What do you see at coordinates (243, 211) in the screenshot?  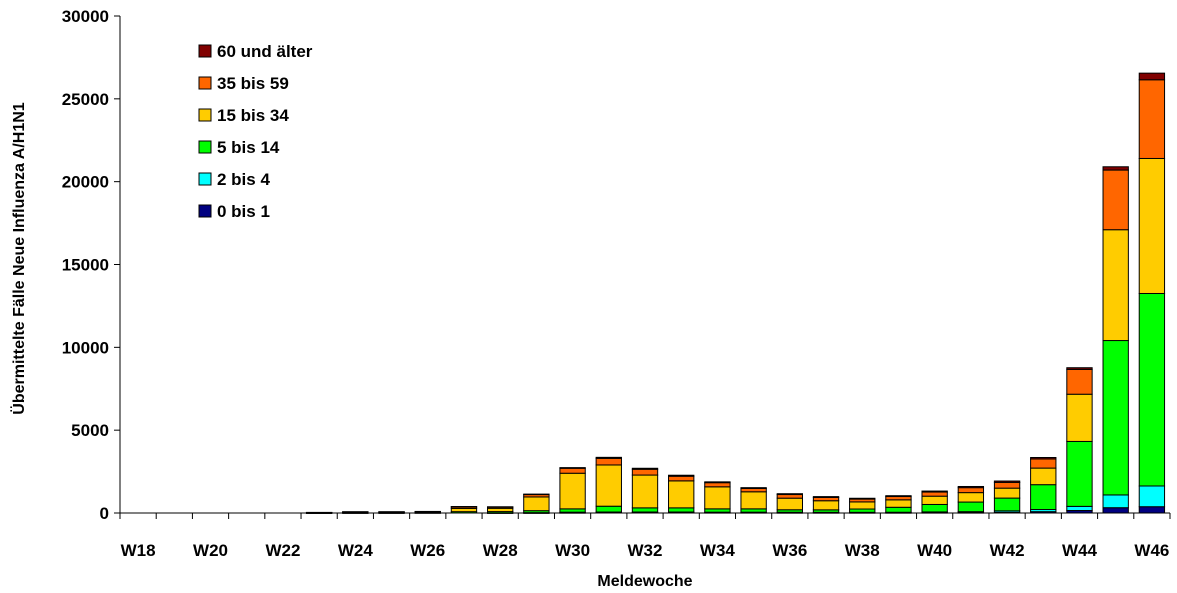 I see `legend-label: 0 bis 1` at bounding box center [243, 211].